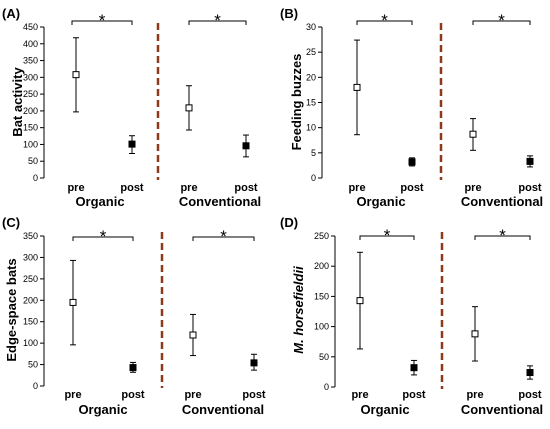 This screenshot has height=429, width=550. Describe the element at coordinates (313, 153) in the screenshot. I see `y-tick-label: 5` at that location.